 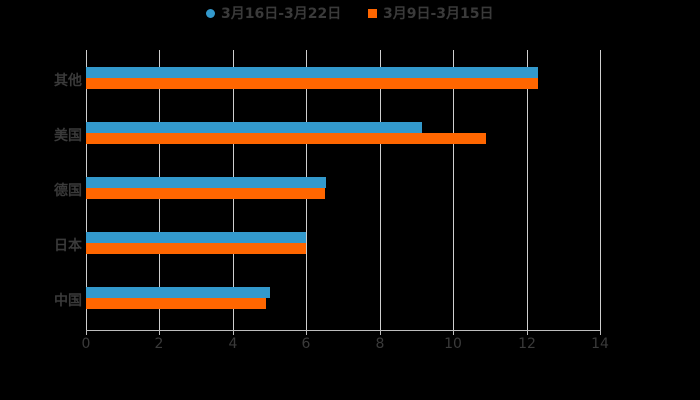 What do you see at coordinates (68, 81) in the screenshot?
I see `y-category-label: 其他` at bounding box center [68, 81].